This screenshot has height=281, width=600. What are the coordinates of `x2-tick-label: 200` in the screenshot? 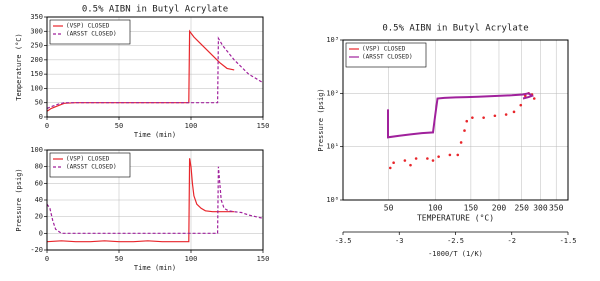 It's located at (499, 208).